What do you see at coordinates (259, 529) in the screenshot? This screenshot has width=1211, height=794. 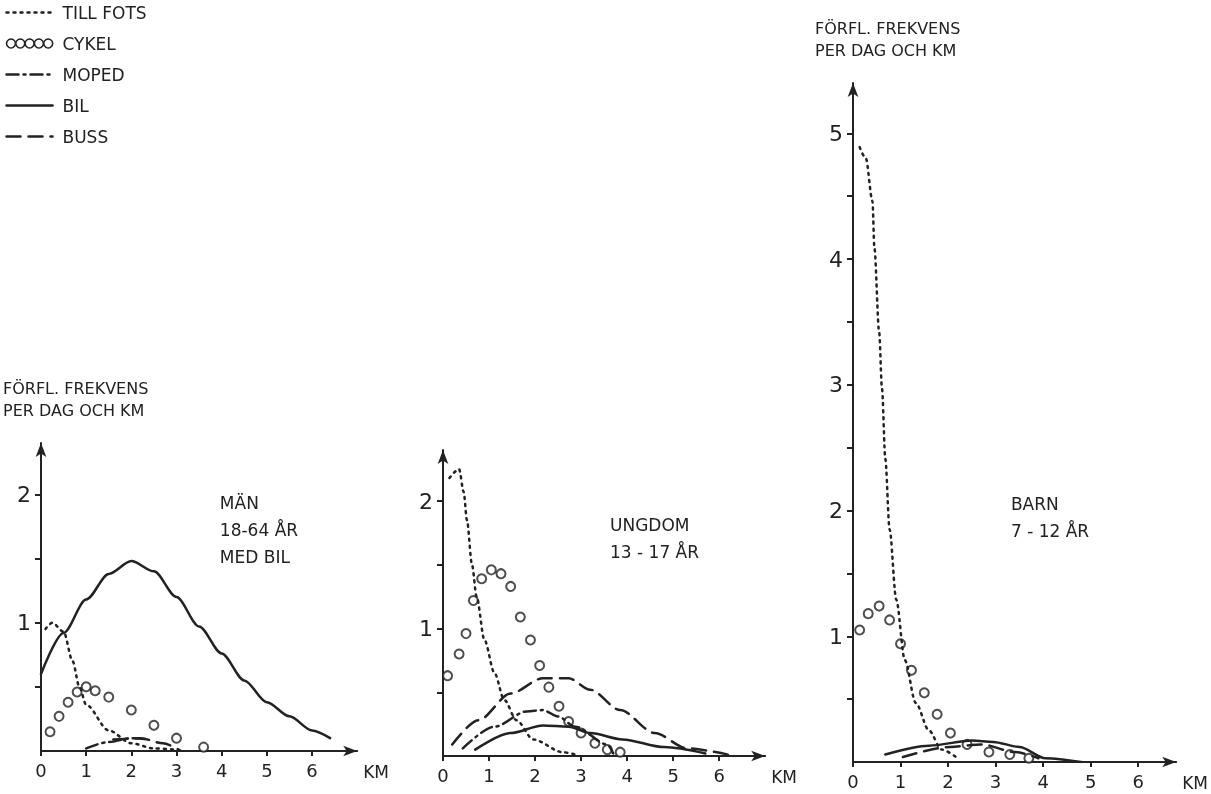 I see `annotation: MÄN 18-64 ÅR MED BIL` at bounding box center [259, 529].